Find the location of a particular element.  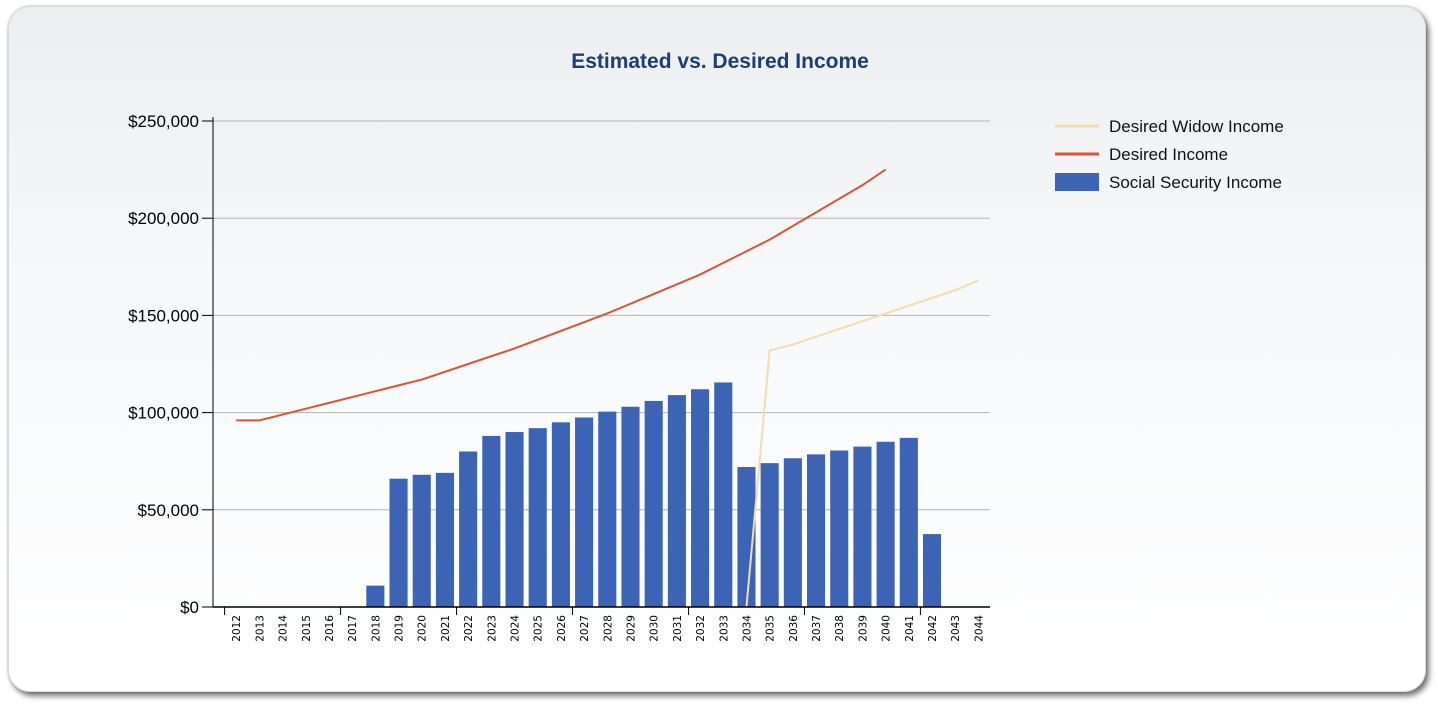

x-tick-label: 2024 is located at coordinates (516, 628).